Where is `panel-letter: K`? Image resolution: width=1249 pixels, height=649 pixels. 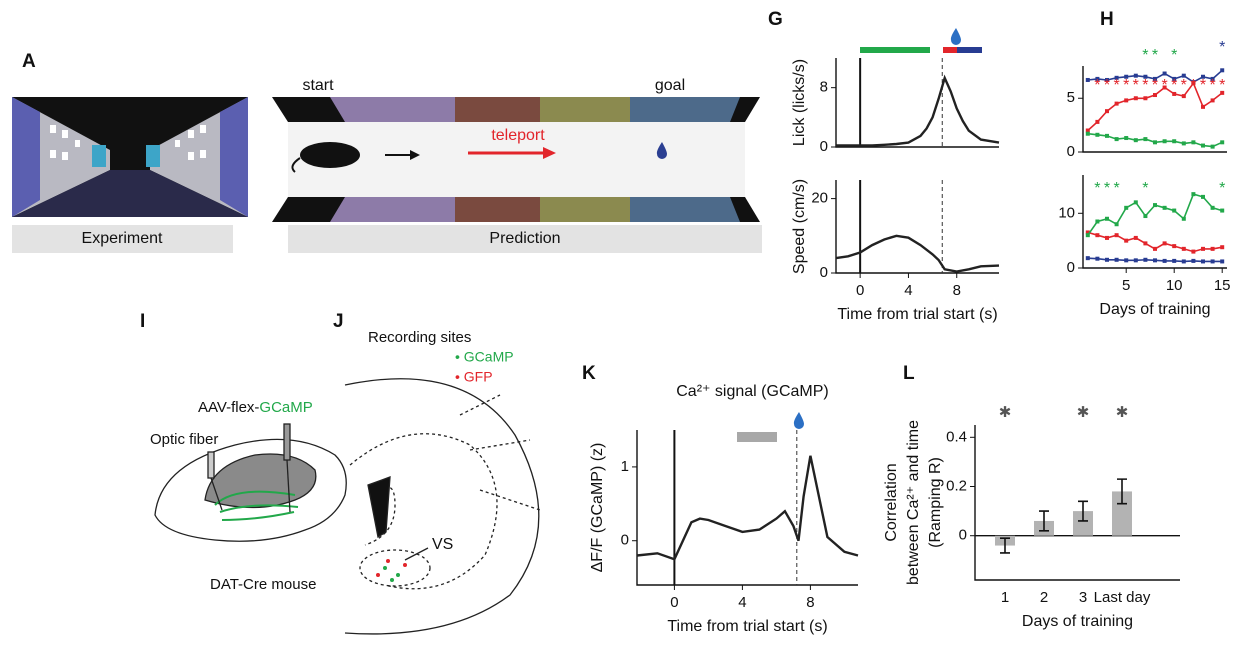
panel-letter: K is located at coordinates (589, 373).